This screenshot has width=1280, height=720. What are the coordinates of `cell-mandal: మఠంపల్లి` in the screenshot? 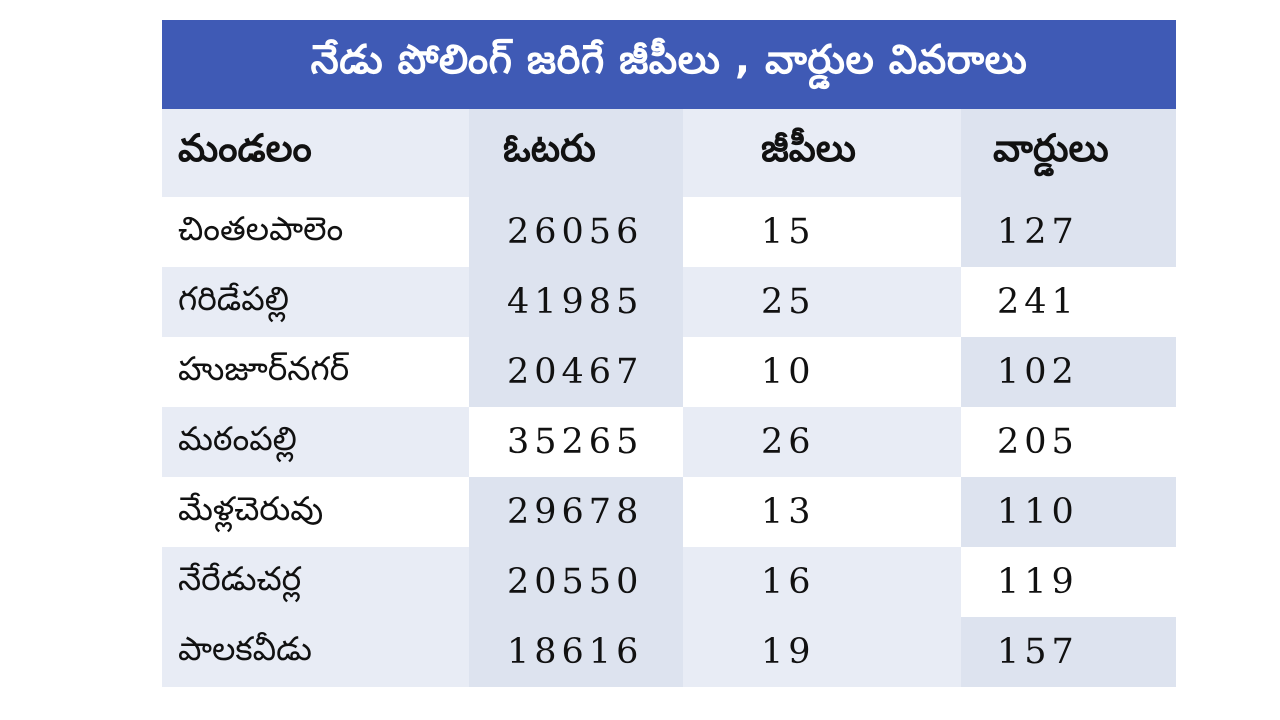 It's located at (315, 442).